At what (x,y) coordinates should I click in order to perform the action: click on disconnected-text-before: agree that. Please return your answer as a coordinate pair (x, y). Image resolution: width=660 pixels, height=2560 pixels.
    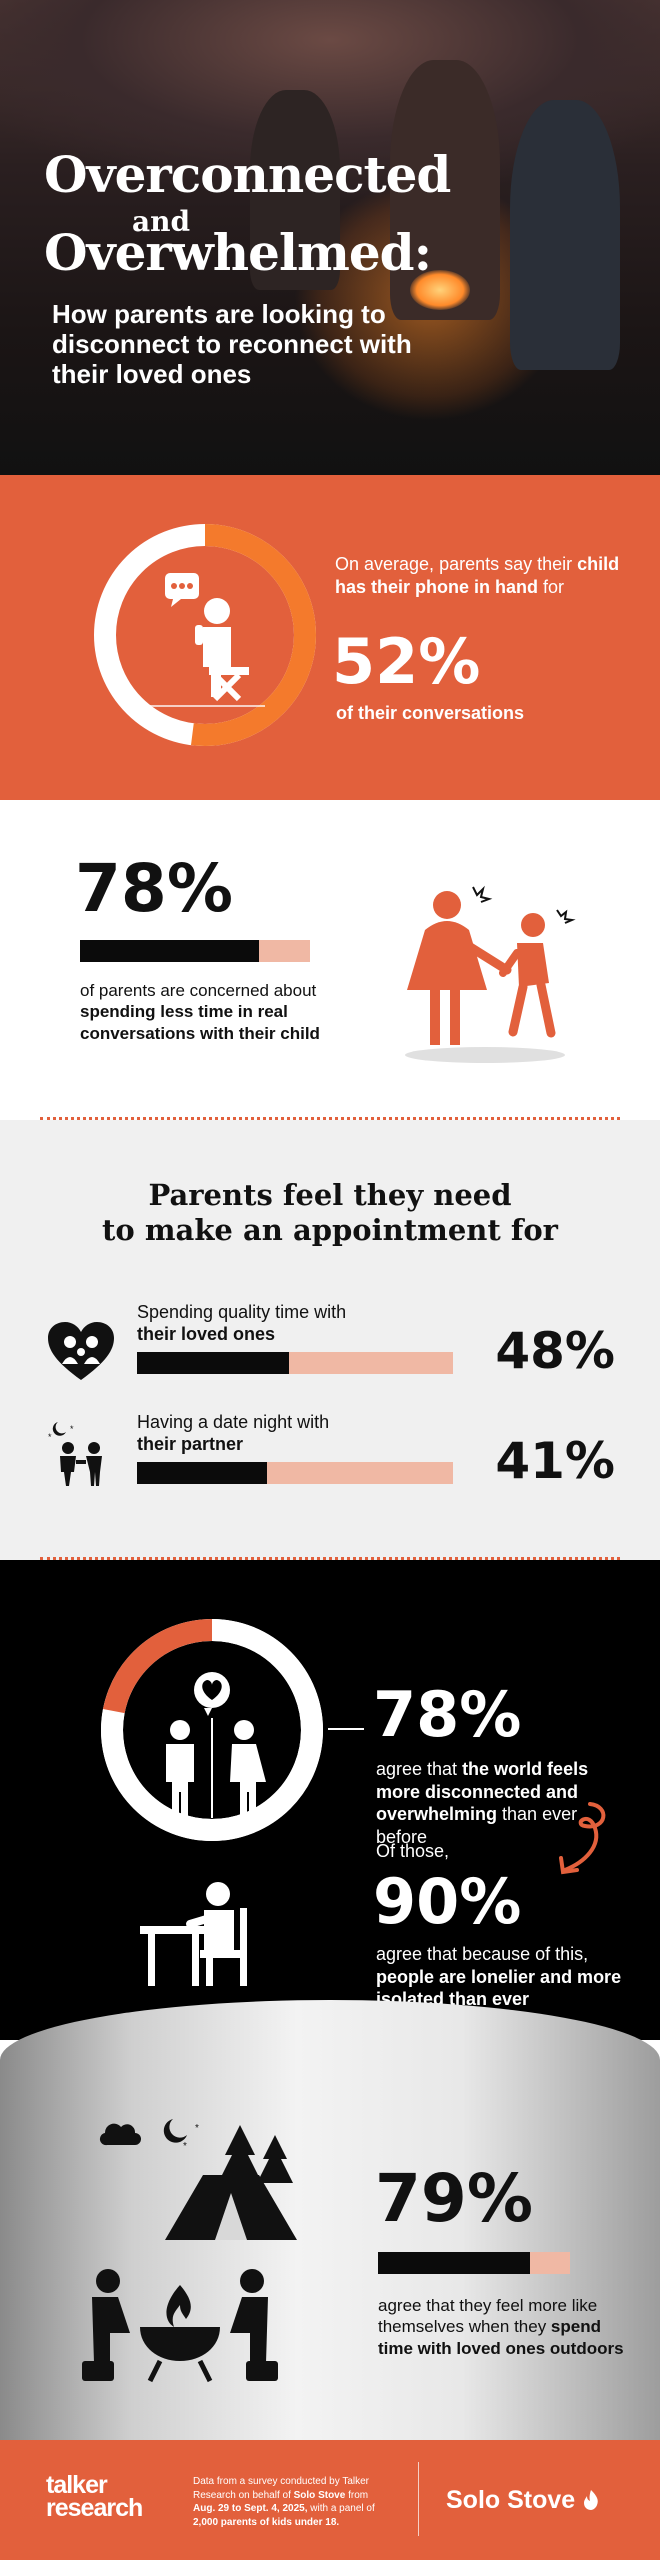
    Looking at the image, I should click on (419, 1769).